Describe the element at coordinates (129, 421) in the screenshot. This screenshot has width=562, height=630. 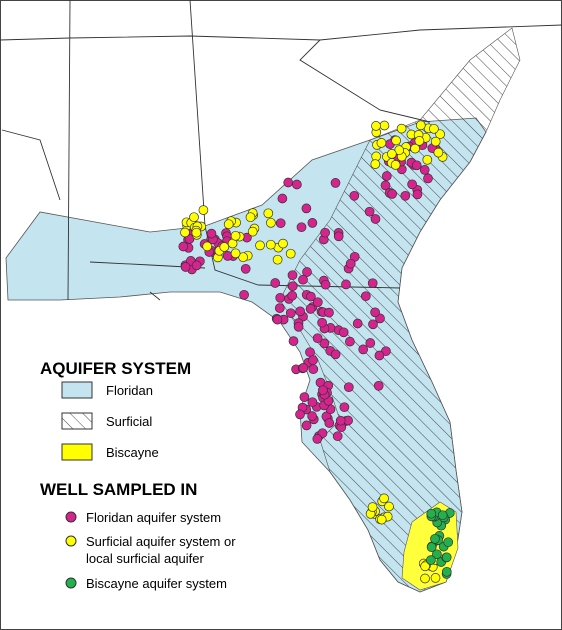
I see `legend-item: Surficial` at that location.